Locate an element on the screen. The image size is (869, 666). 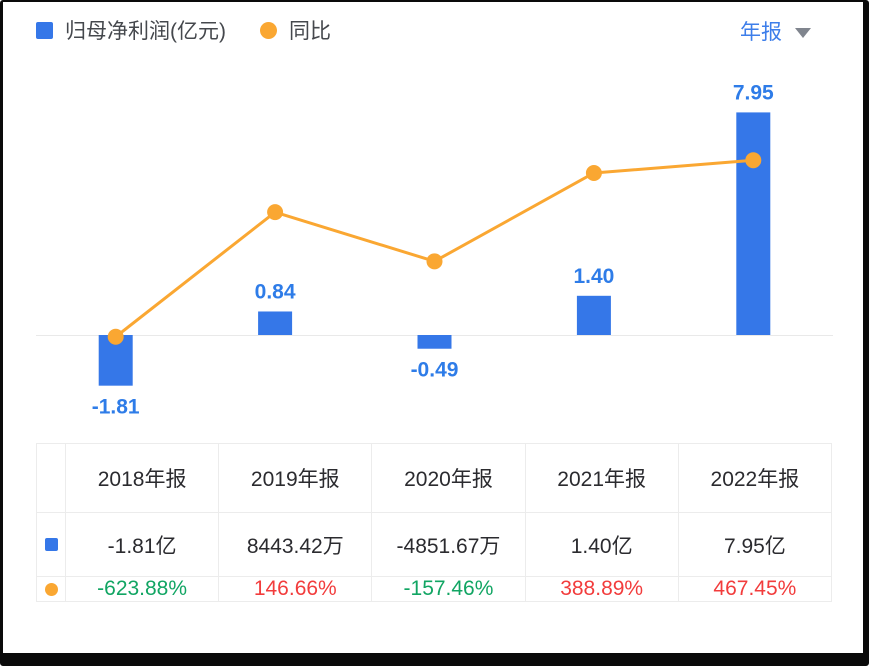
yoy-point-2021年报 is located at coordinates (593, 172).